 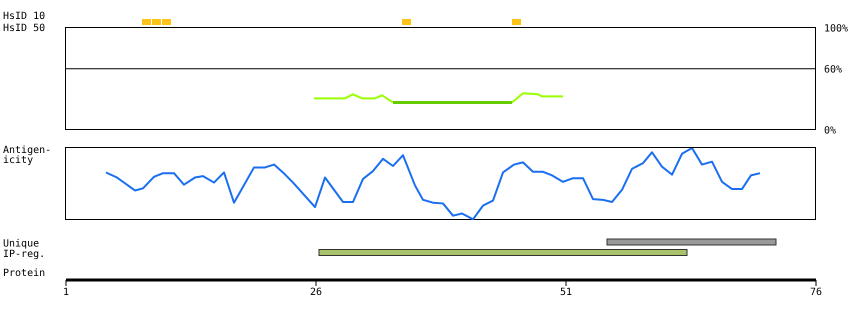 What do you see at coordinates (27, 155) in the screenshot?
I see `chart-title: Antigen- icity` at bounding box center [27, 155].